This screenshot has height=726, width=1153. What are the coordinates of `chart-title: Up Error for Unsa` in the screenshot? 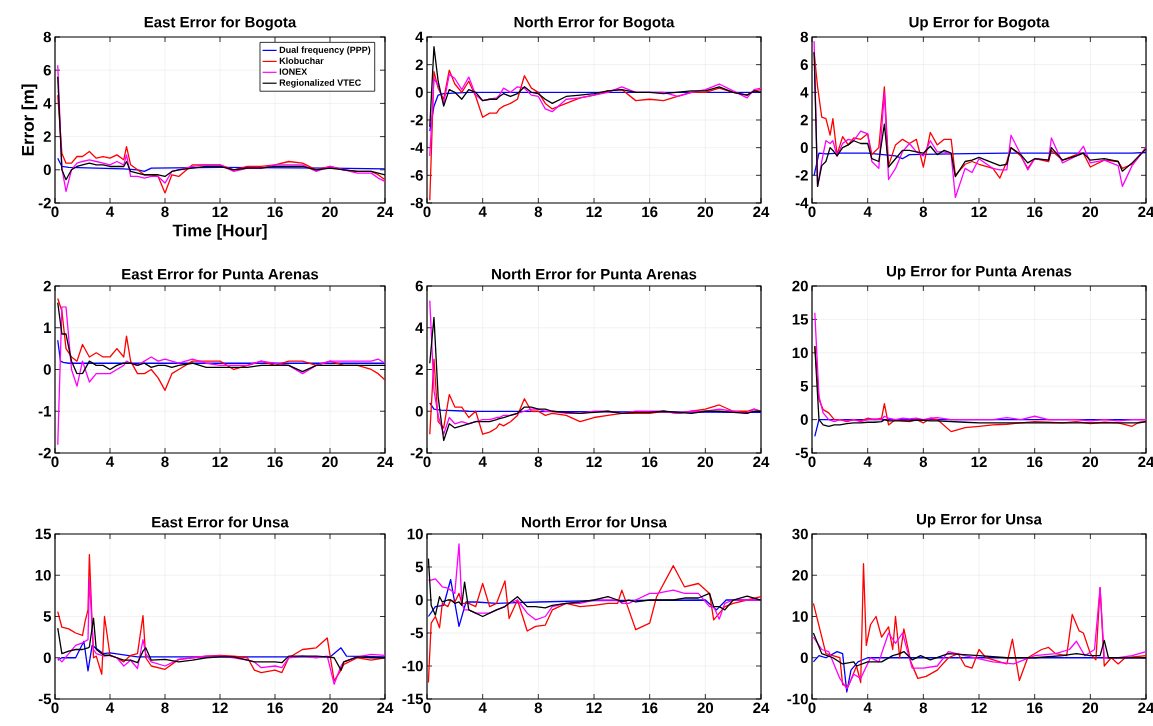 It's located at (979, 520).